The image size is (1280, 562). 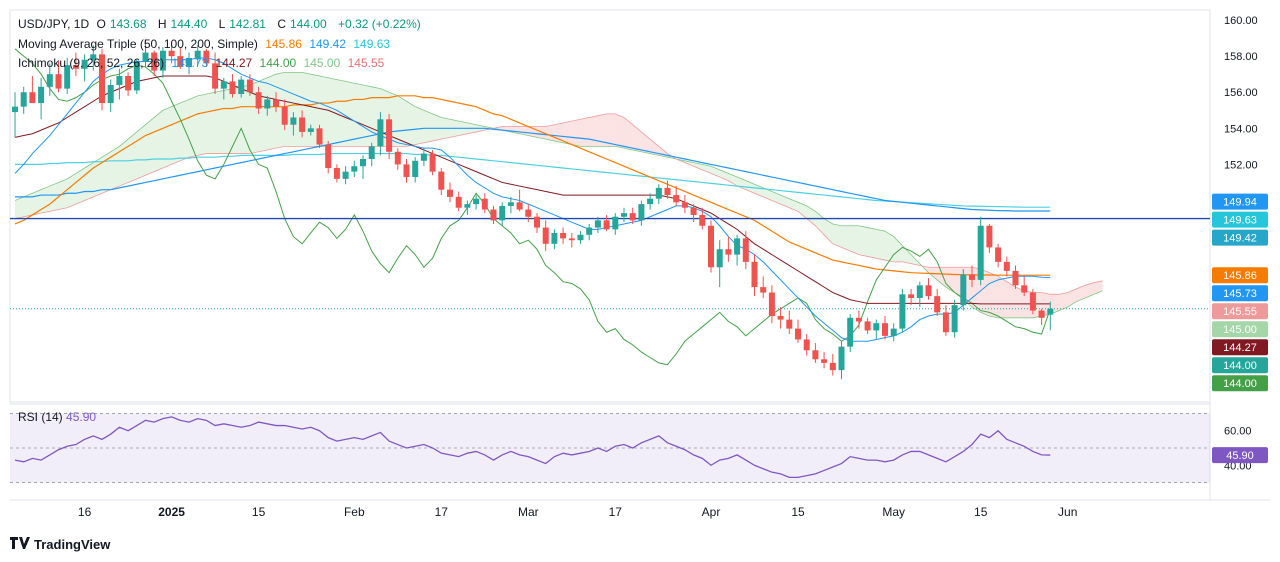 What do you see at coordinates (533, 180) in the screenshot?
I see `ma200-line` at bounding box center [533, 180].